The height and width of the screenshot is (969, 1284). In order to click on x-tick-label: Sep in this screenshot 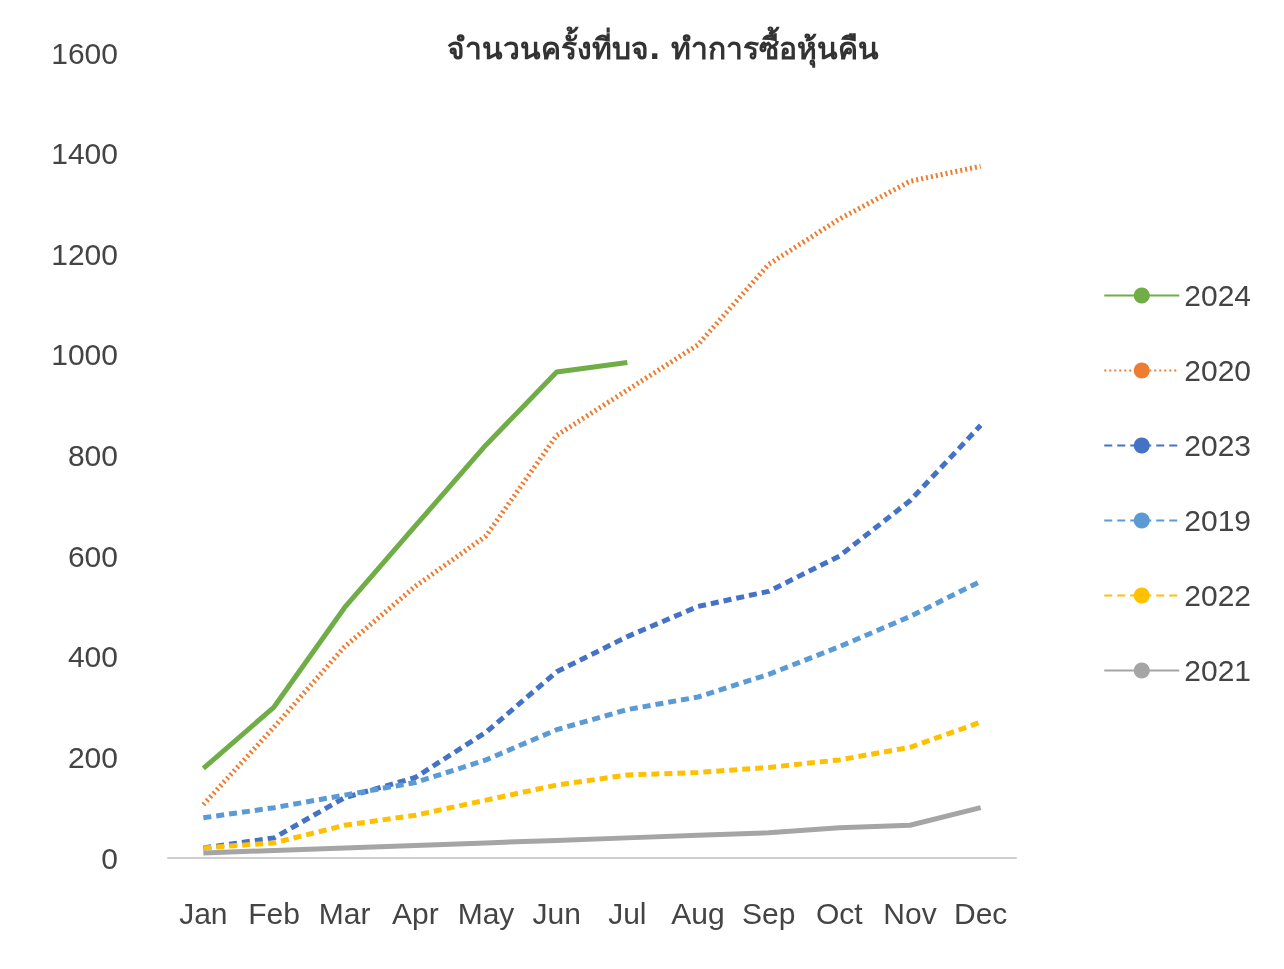, I will do `click(768, 913)`.